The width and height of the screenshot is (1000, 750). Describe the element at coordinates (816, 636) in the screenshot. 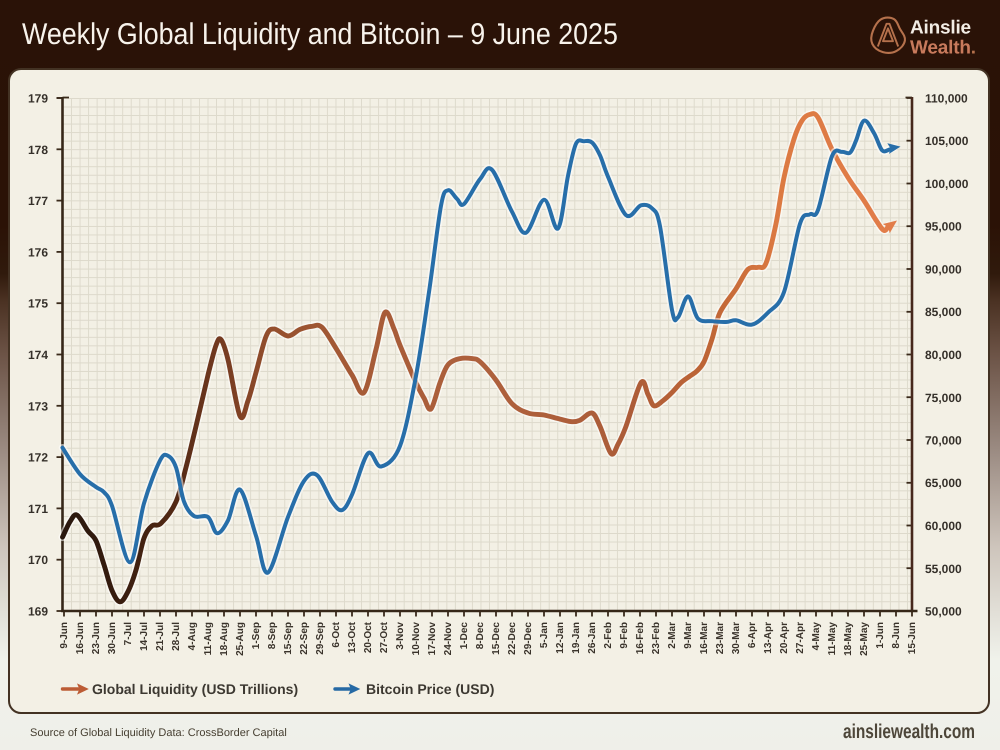

I see `svg-text: 4-May` at that location.